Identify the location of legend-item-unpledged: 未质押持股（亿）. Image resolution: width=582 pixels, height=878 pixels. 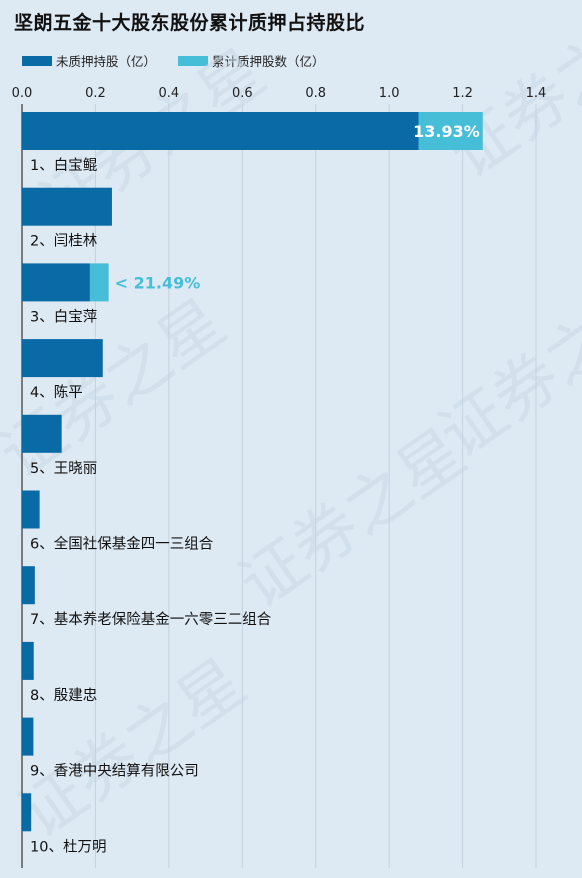
(89, 60).